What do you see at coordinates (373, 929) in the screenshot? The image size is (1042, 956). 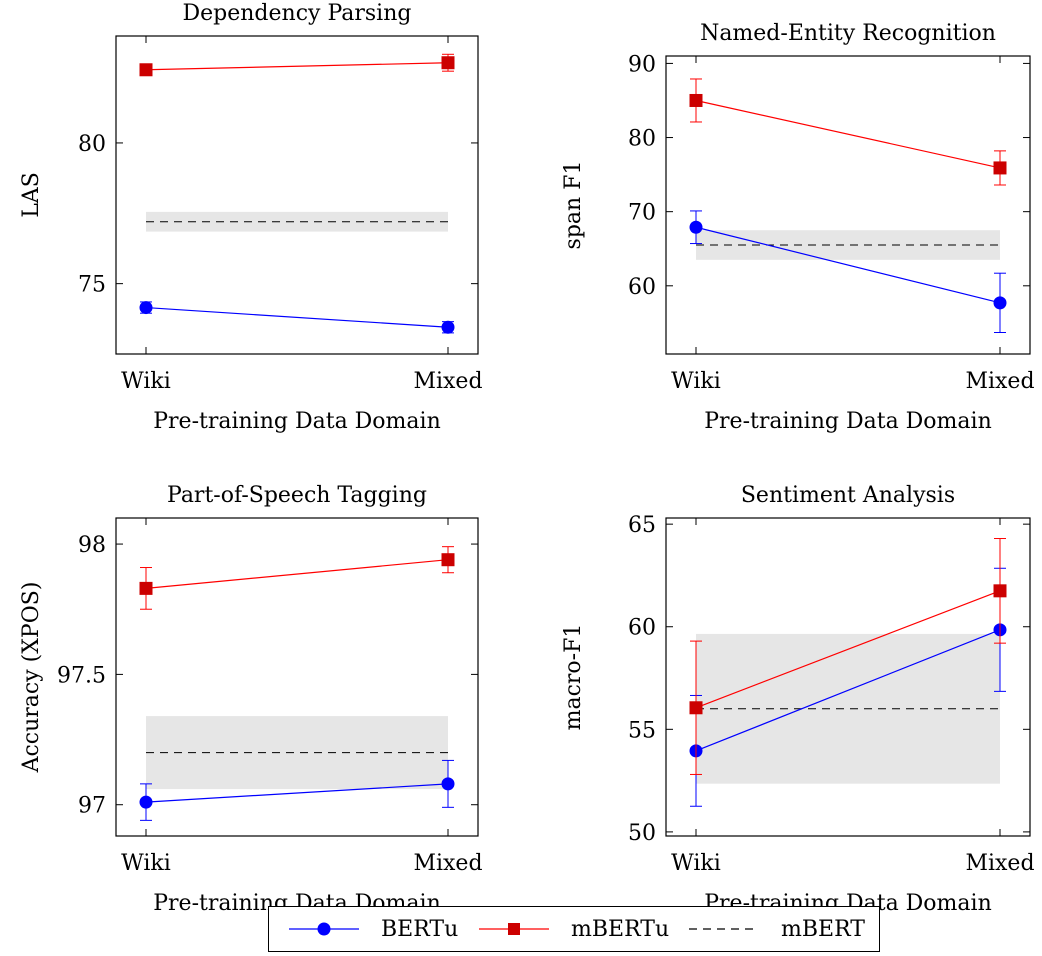 I see `legend-item-bertu: BERTu` at bounding box center [373, 929].